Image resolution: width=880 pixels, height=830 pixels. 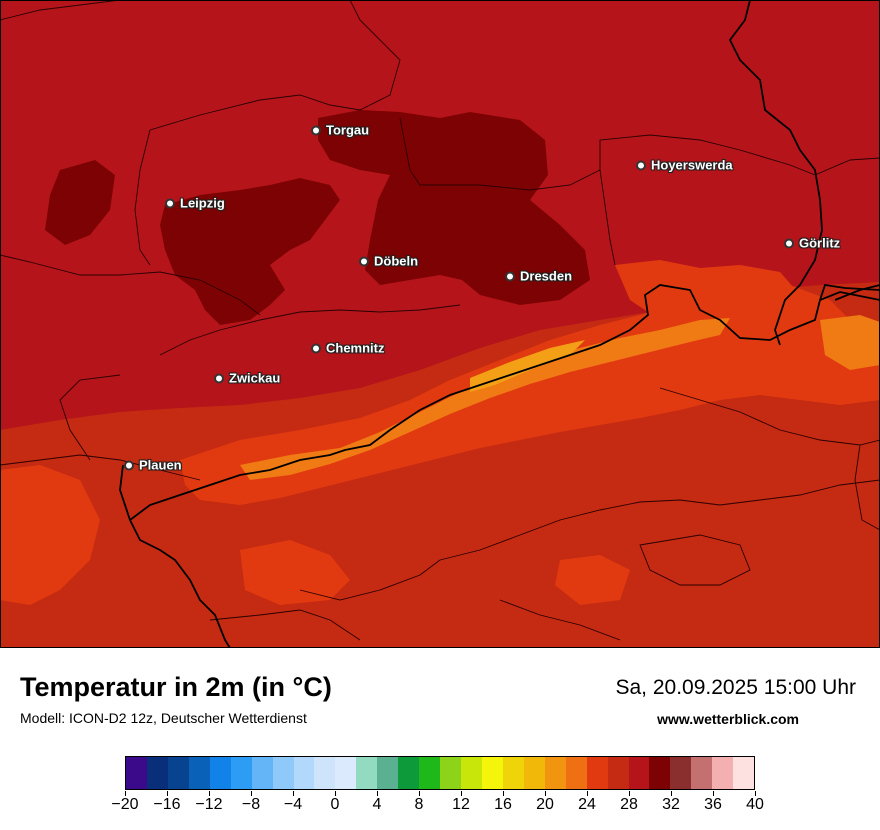 What do you see at coordinates (461, 804) in the screenshot?
I see `colorbar-tick-label: 12` at bounding box center [461, 804].